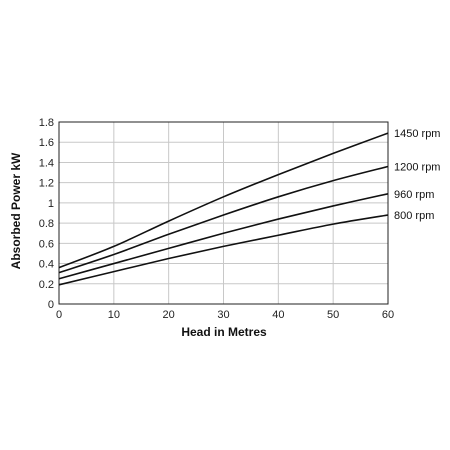 The image size is (450, 450). Describe the element at coordinates (333, 315) in the screenshot. I see `x-tick-label: 50` at that location.